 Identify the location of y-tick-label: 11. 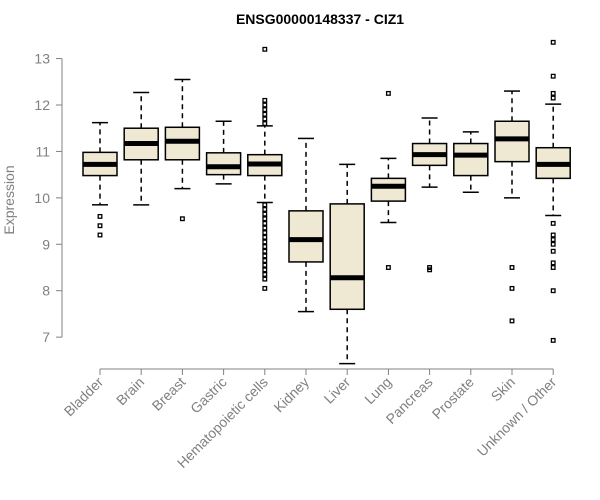
(42, 151).